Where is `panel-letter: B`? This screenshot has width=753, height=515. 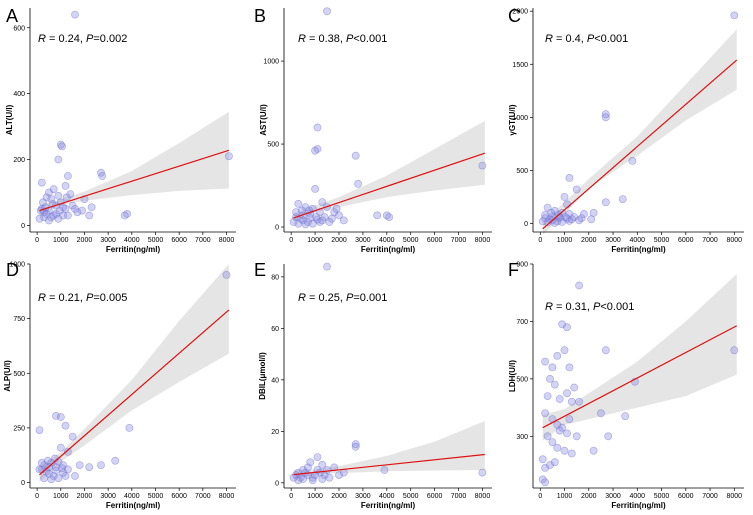 panel-letter: B is located at coordinates (260, 16).